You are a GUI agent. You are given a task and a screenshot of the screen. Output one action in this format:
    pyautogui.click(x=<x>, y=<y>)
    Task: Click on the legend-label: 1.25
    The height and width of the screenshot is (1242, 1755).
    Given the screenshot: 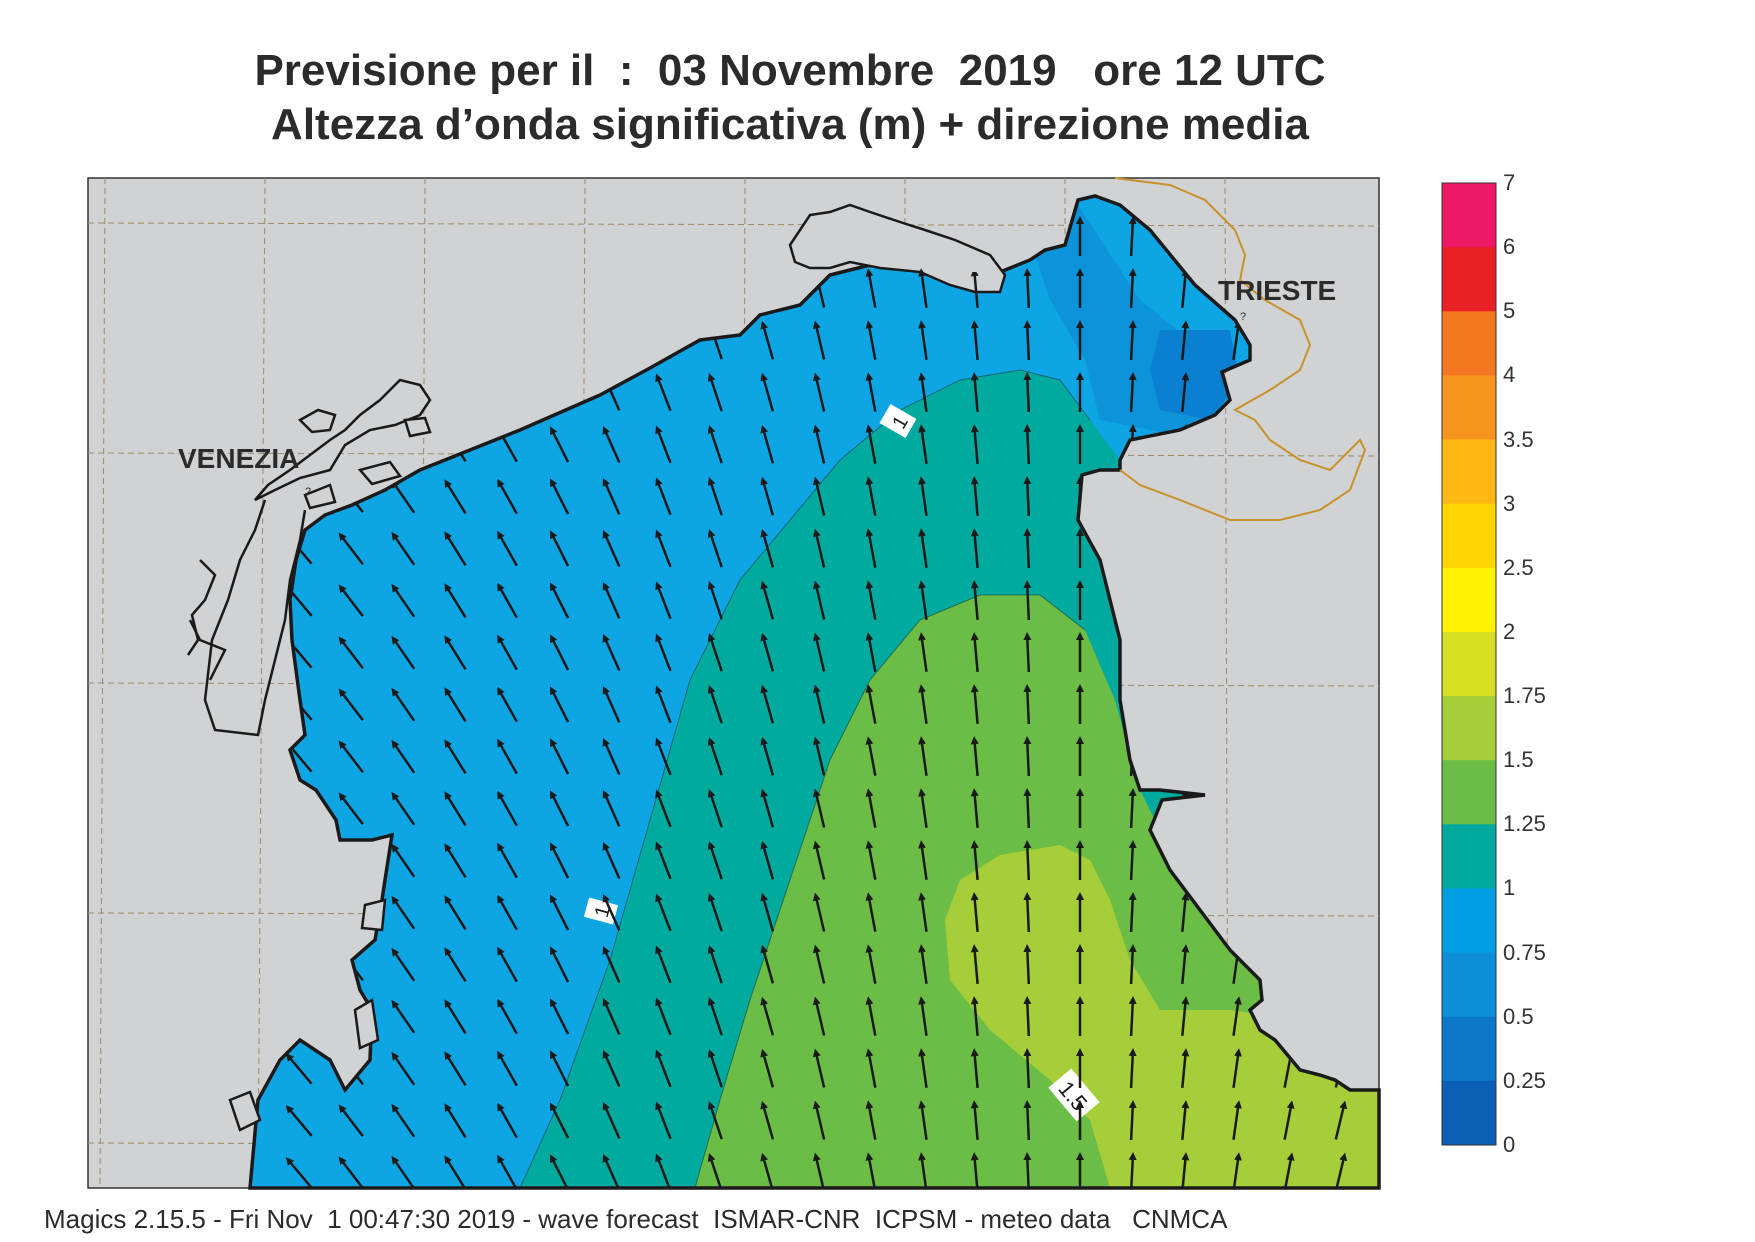 What is the action you would take?
    pyautogui.click(x=1524, y=824)
    